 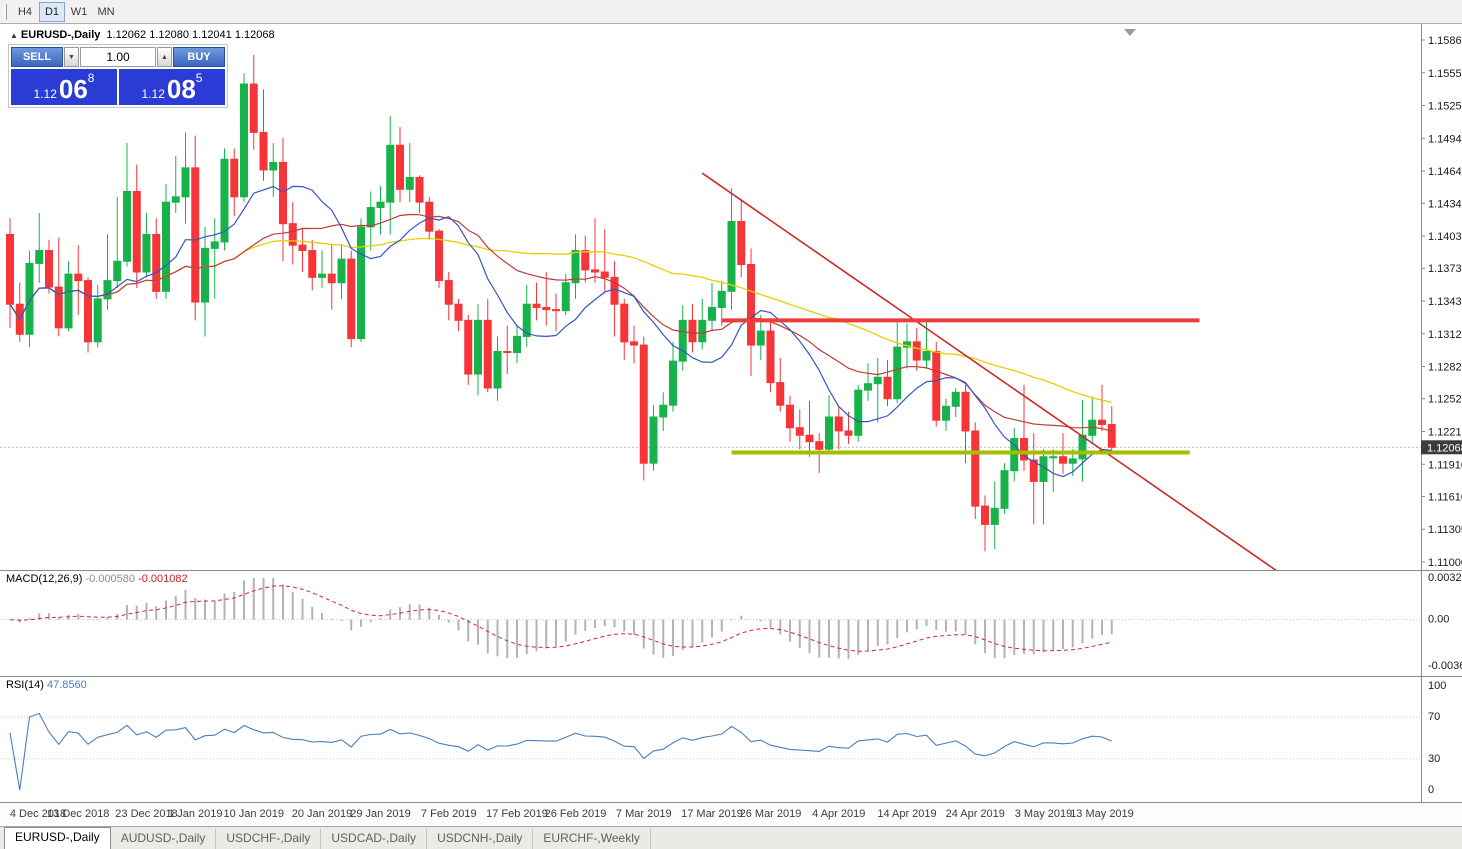 I want to click on sell-price-prefix: 1.12, so click(x=45, y=94).